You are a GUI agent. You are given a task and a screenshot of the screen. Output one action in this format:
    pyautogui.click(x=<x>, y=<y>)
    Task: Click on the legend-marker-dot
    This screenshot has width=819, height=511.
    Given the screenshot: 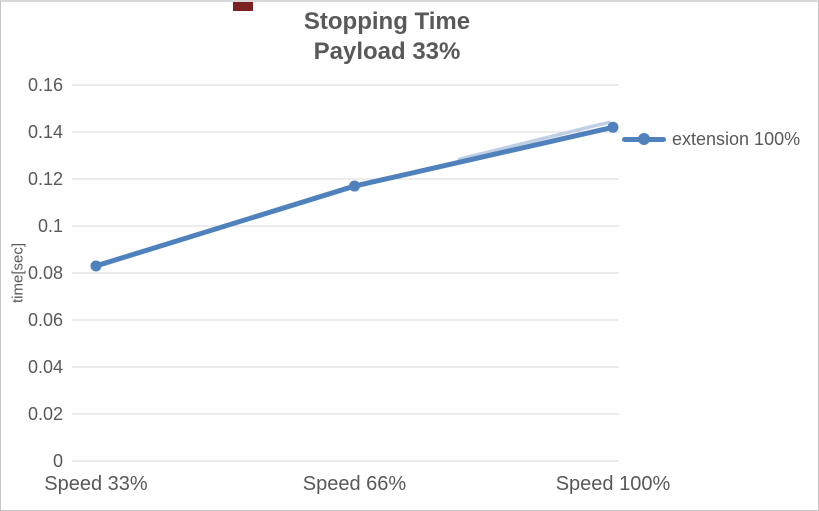 What is the action you would take?
    pyautogui.click(x=644, y=139)
    